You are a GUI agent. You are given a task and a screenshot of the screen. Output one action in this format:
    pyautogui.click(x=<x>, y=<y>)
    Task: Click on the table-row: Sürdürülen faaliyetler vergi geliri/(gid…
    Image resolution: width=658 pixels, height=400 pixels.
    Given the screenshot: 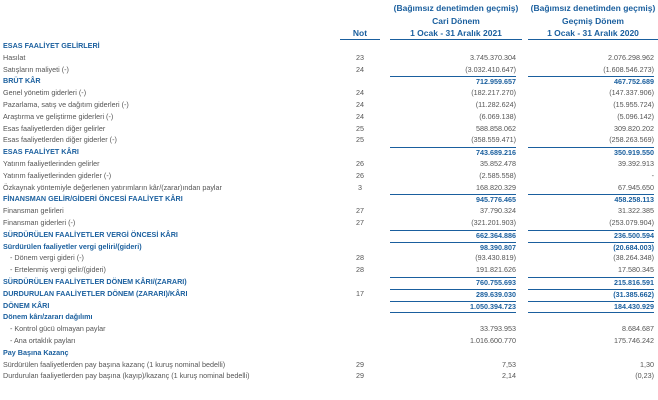 What is the action you would take?
    pyautogui.click(x=329, y=247)
    